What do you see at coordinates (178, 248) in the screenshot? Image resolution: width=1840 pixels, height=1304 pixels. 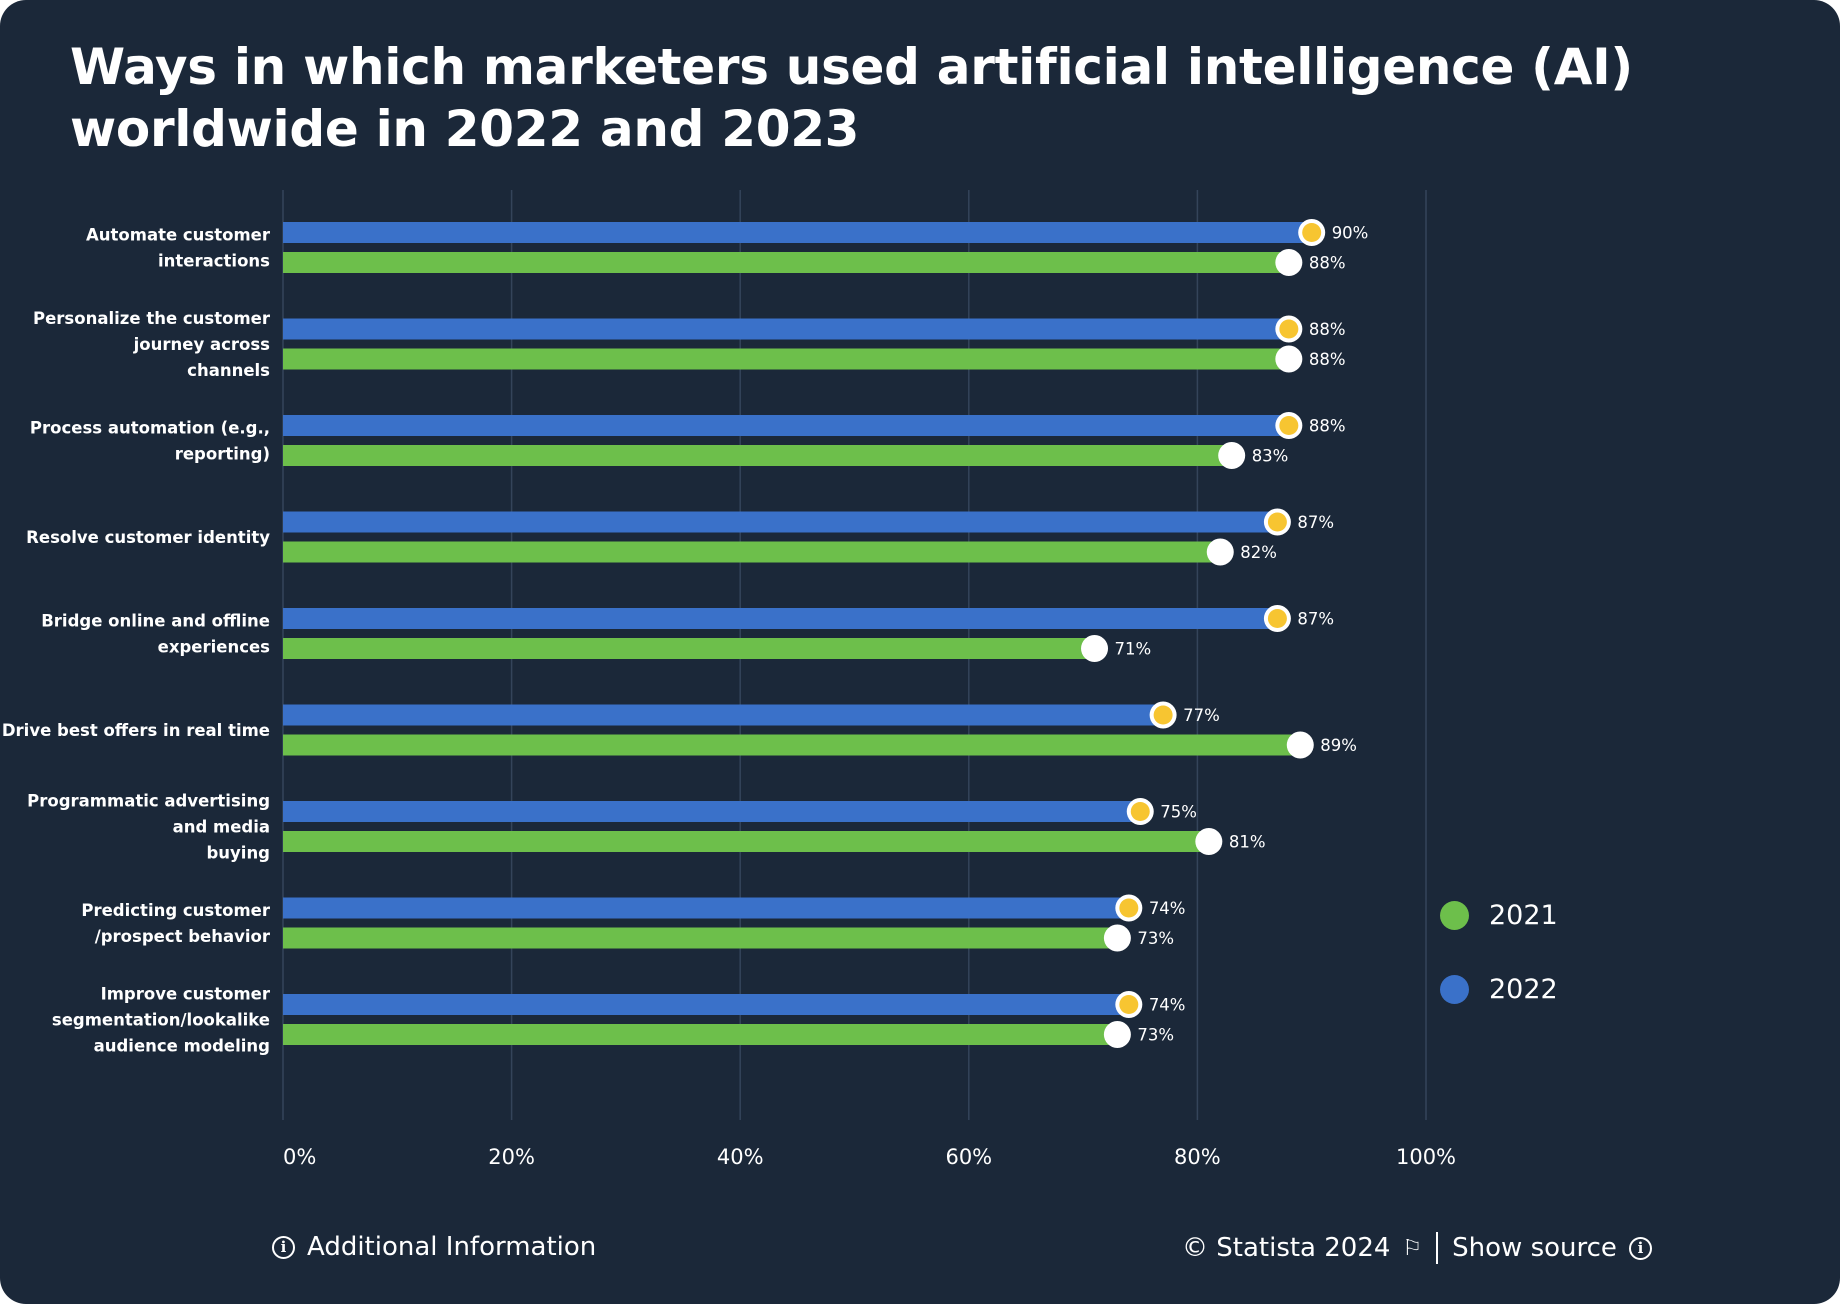 I see `category-label: Automate customer interactions` at bounding box center [178, 248].